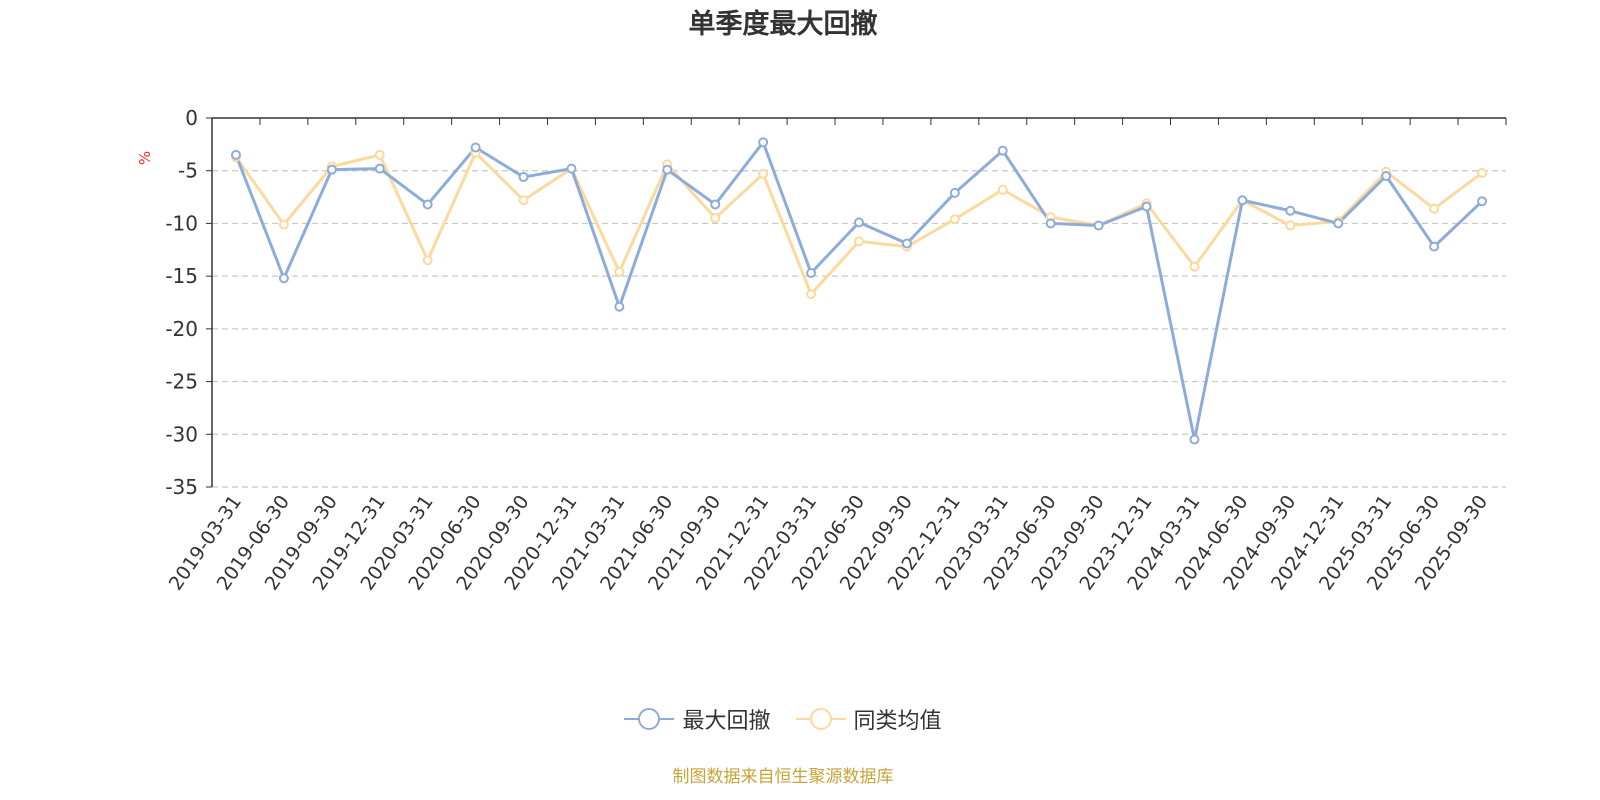  Describe the element at coordinates (181, 276) in the screenshot. I see `y-tick-label: -15` at that location.